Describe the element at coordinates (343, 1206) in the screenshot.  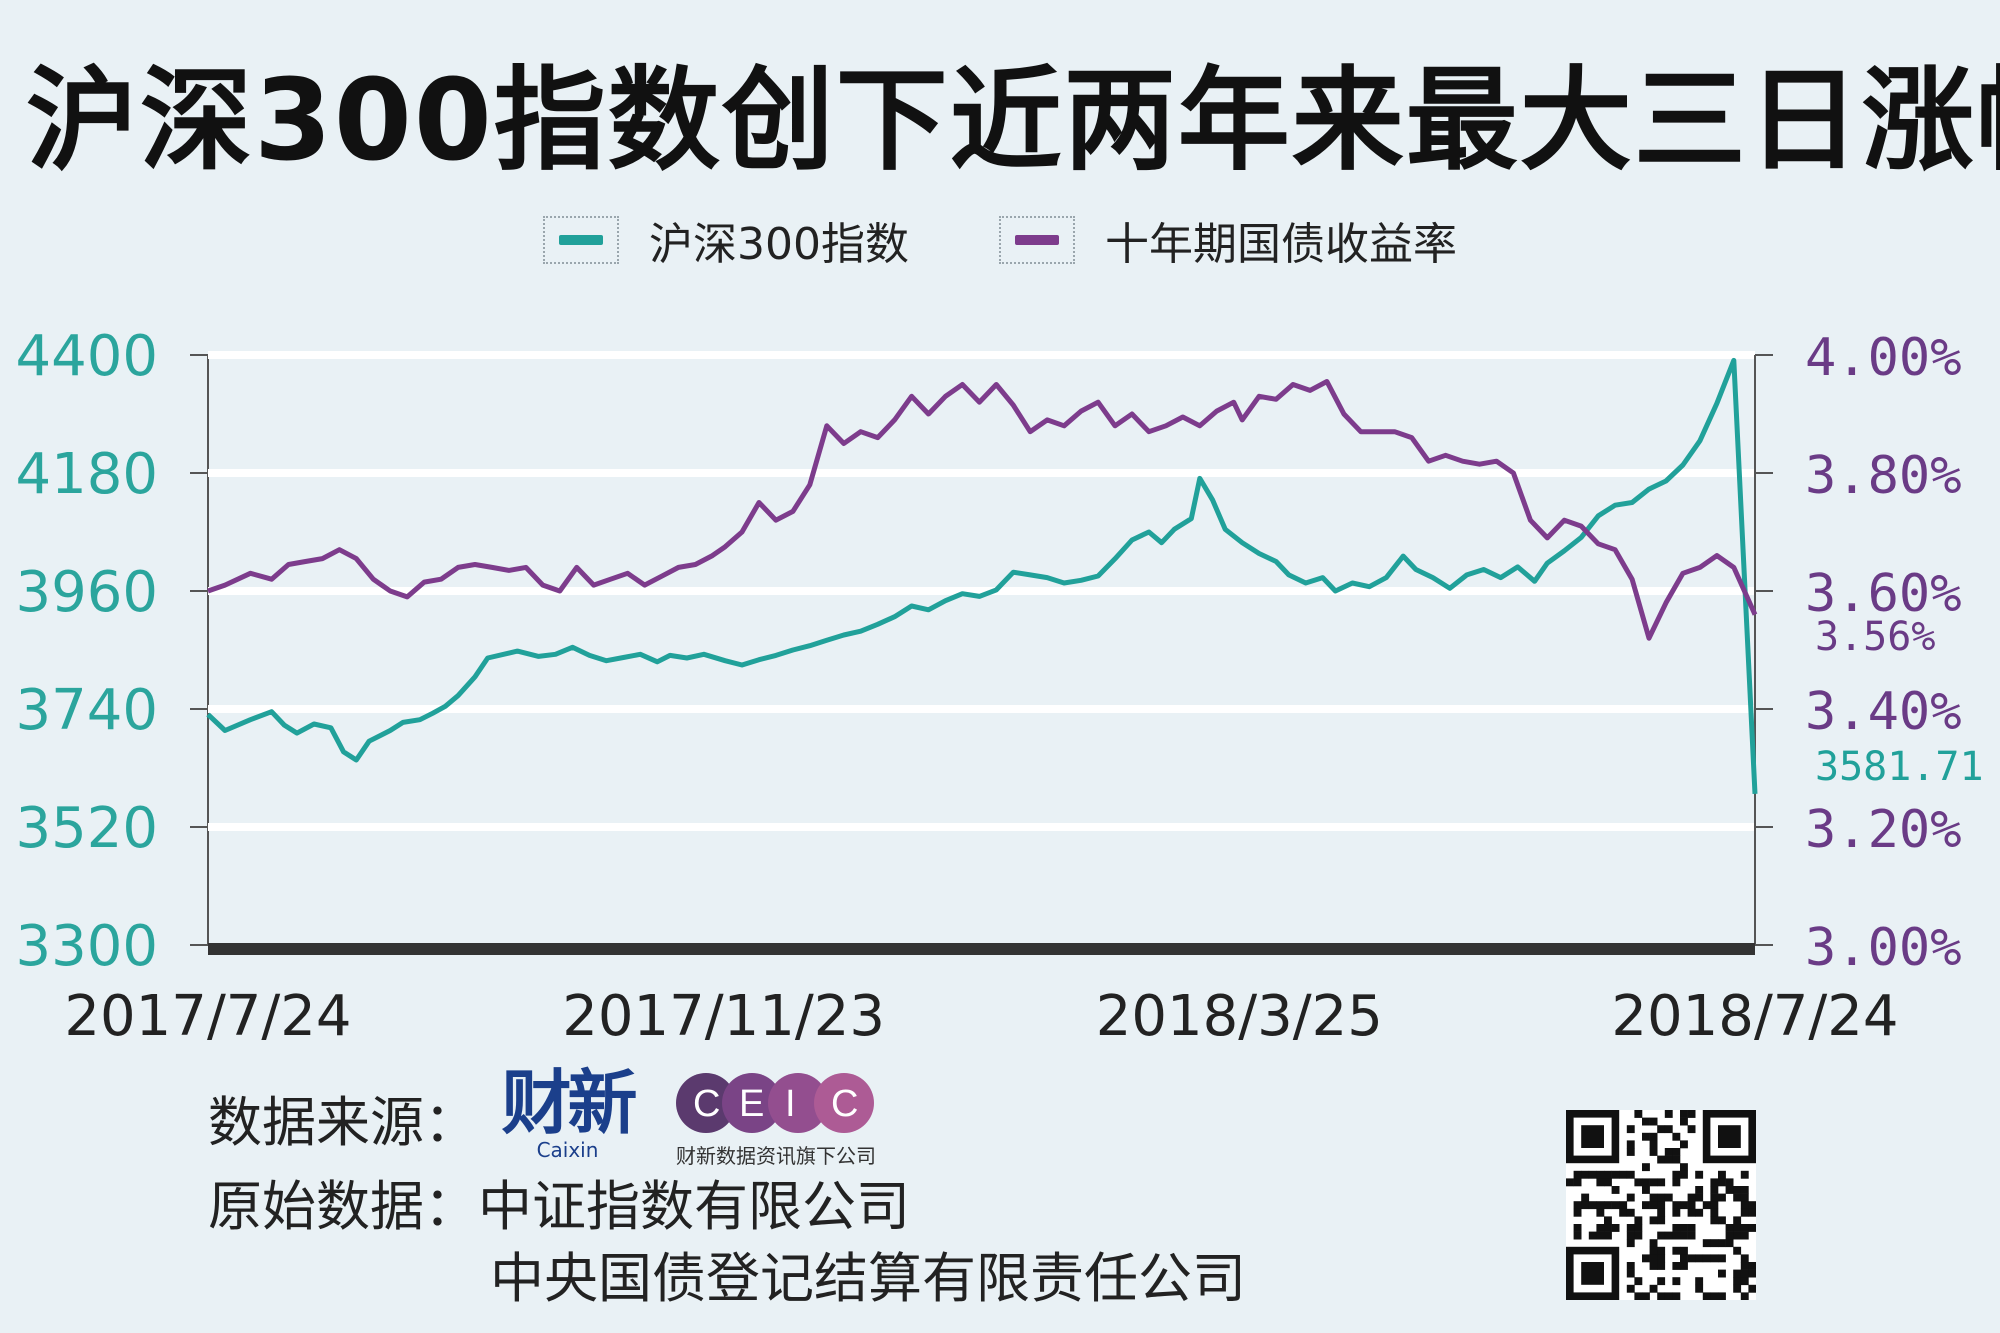
I see `original-label: 原始数据：` at that location.